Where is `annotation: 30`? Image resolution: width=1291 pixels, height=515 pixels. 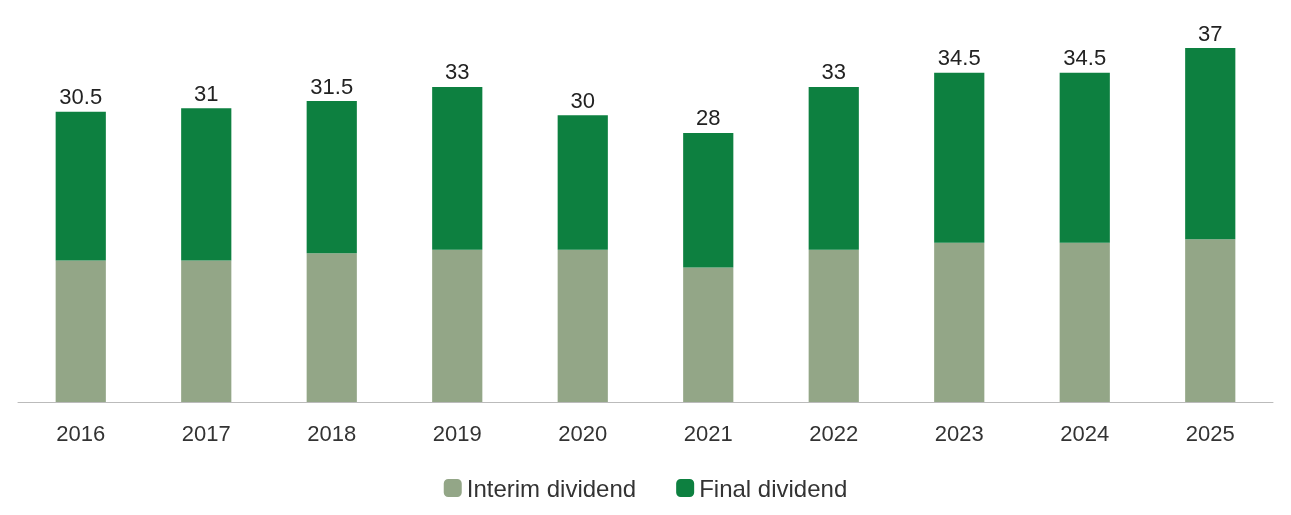
annotation: 30 is located at coordinates (582, 100).